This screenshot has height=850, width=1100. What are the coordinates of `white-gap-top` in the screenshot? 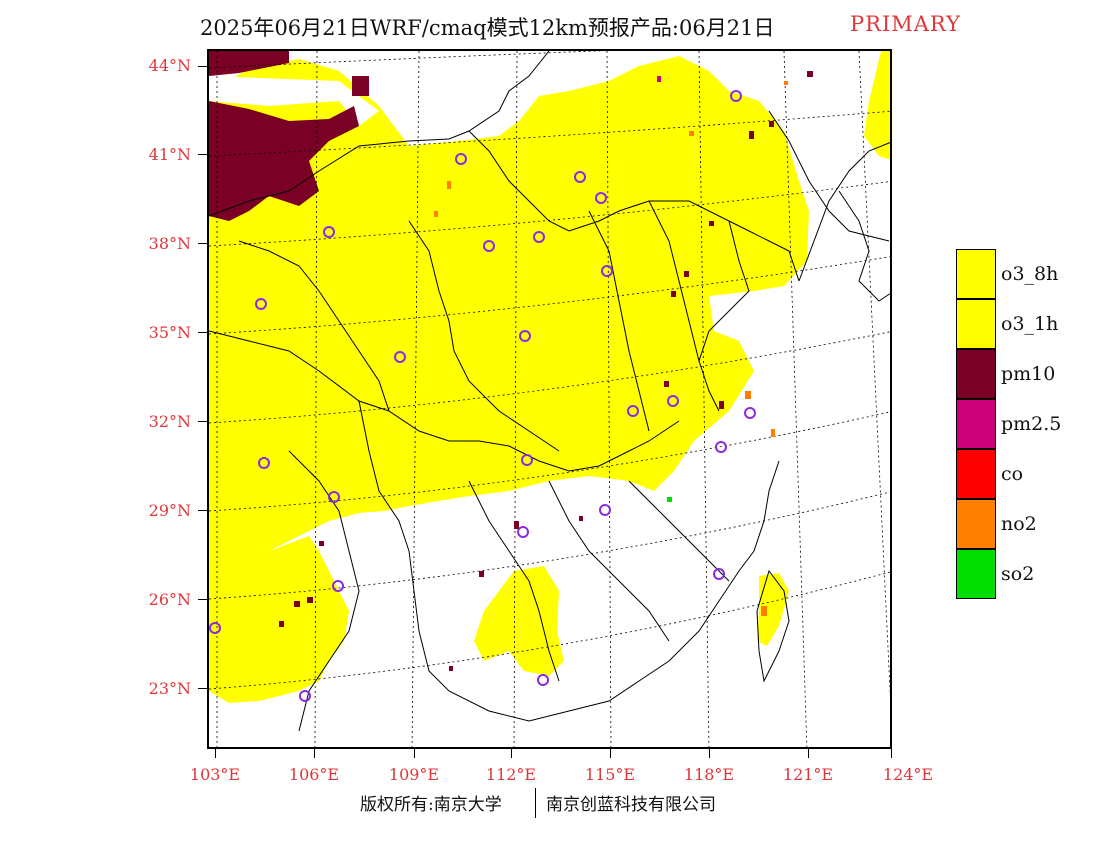 It's located at (294, 101).